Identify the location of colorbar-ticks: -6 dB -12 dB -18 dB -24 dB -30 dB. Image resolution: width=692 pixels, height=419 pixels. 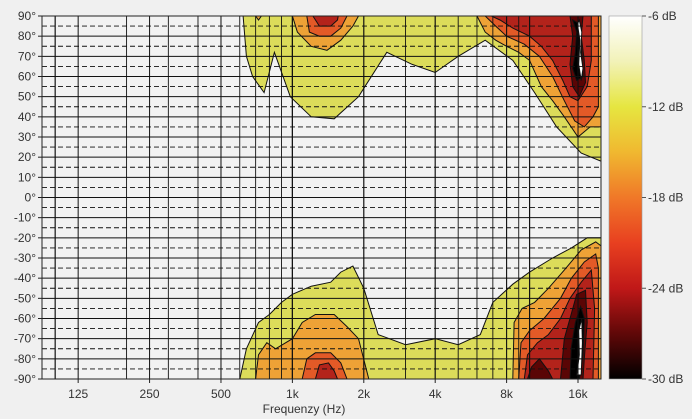
(662, 197).